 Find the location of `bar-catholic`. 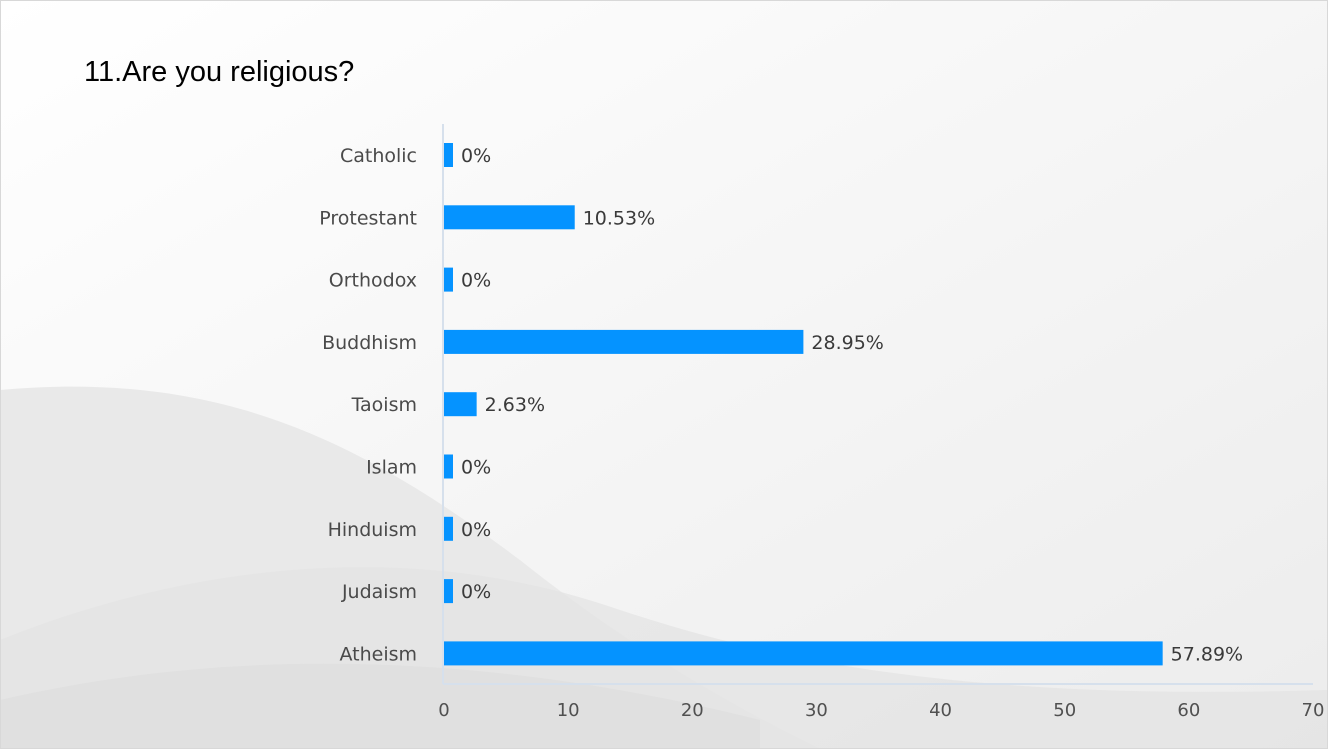

bar-catholic is located at coordinates (448, 155).